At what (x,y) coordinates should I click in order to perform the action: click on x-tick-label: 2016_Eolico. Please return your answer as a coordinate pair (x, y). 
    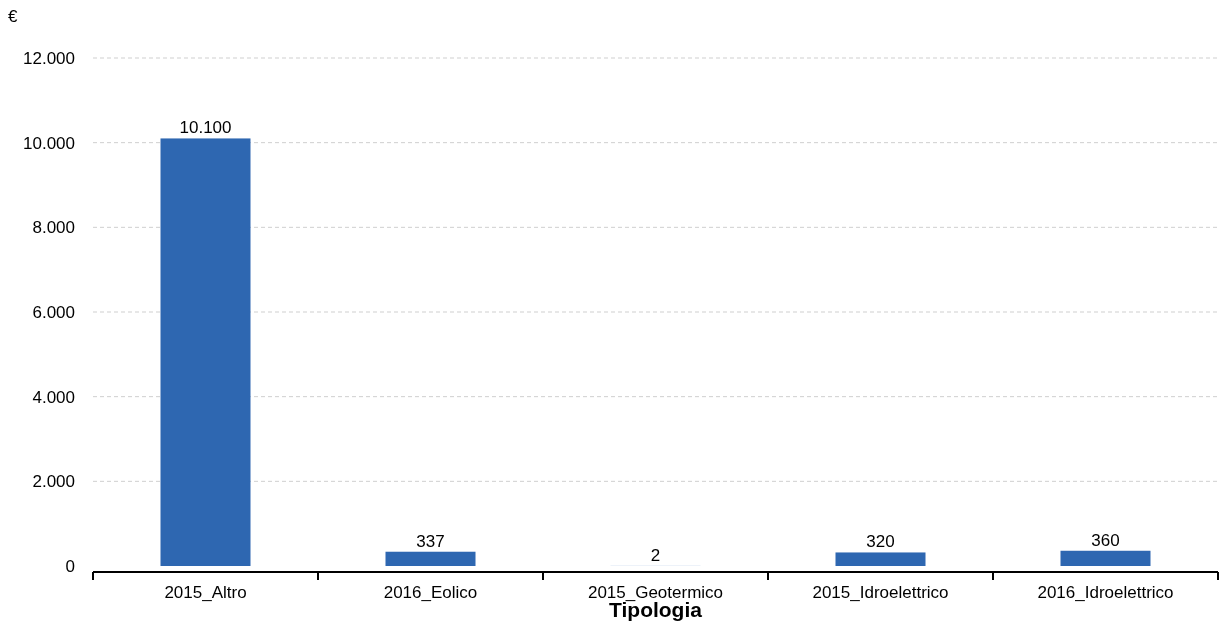
    Looking at the image, I should click on (430, 592).